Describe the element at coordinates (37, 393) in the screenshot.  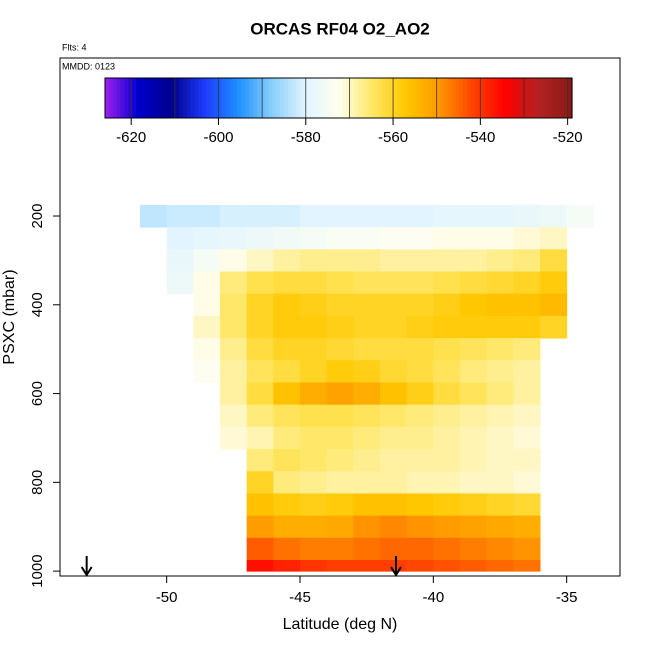
I see `y-tick-label: 600` at that location.